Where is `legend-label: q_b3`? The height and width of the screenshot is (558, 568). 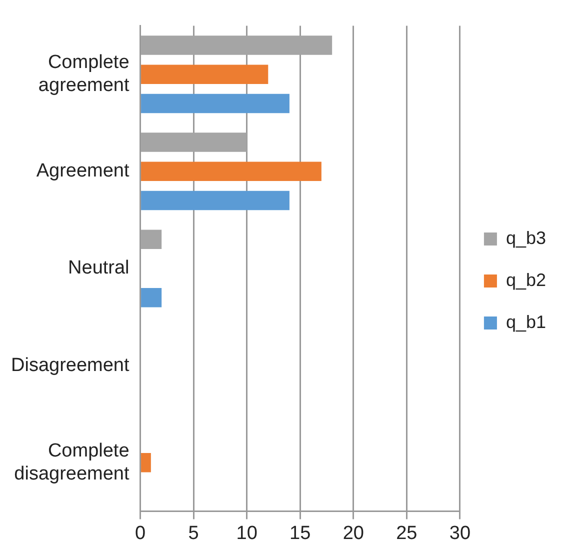 legend-label: q_b3 is located at coordinates (526, 238).